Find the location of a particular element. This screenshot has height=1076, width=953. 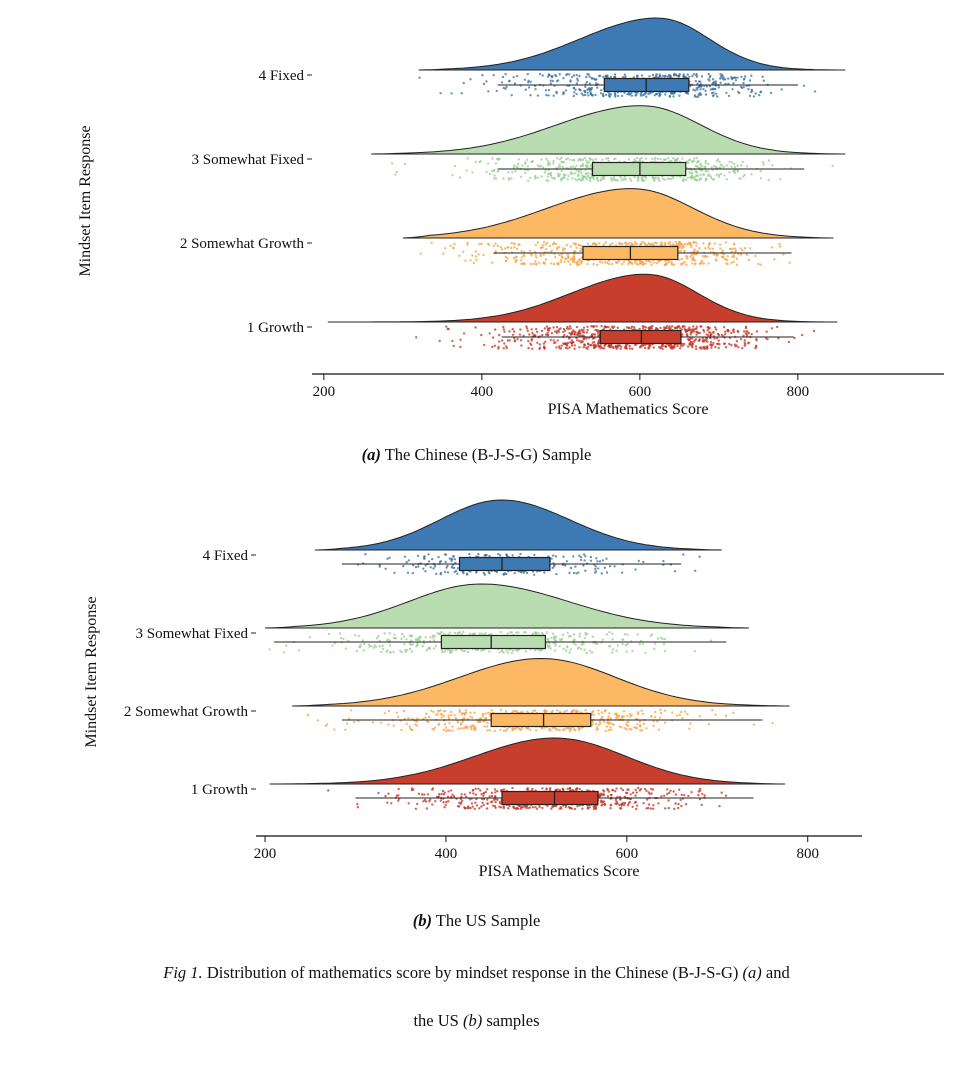

figure-caption-line2: the US (b) samples is located at coordinates (476, 1021).